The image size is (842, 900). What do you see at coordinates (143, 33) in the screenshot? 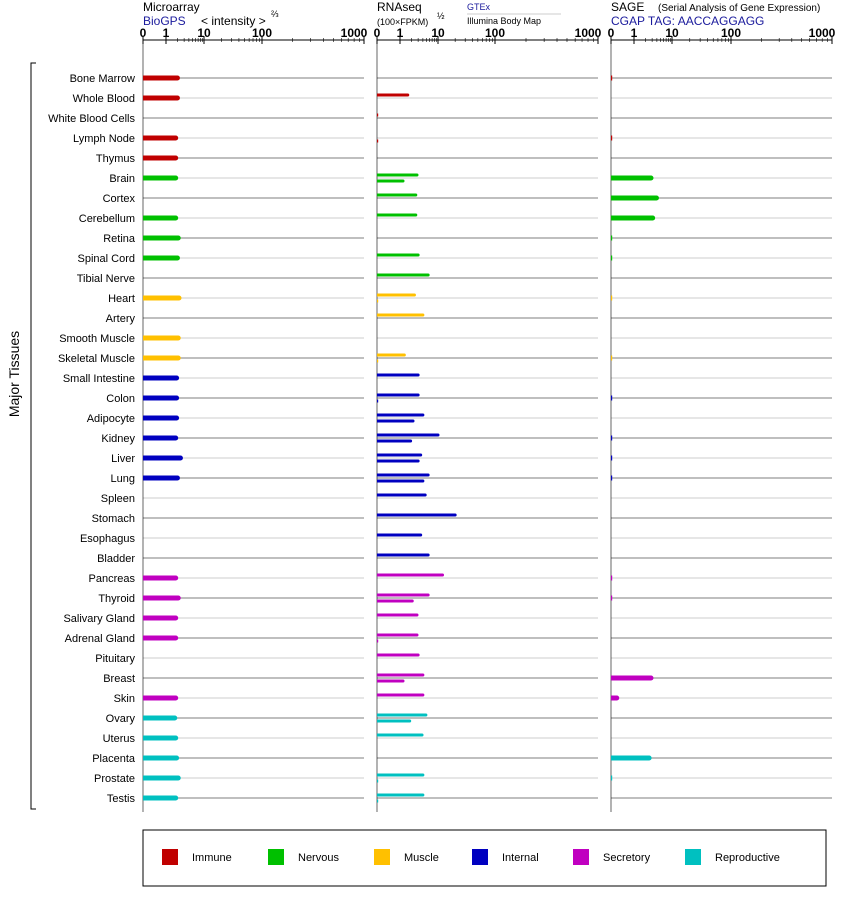
I see `x-tick-label: 0` at bounding box center [143, 33].